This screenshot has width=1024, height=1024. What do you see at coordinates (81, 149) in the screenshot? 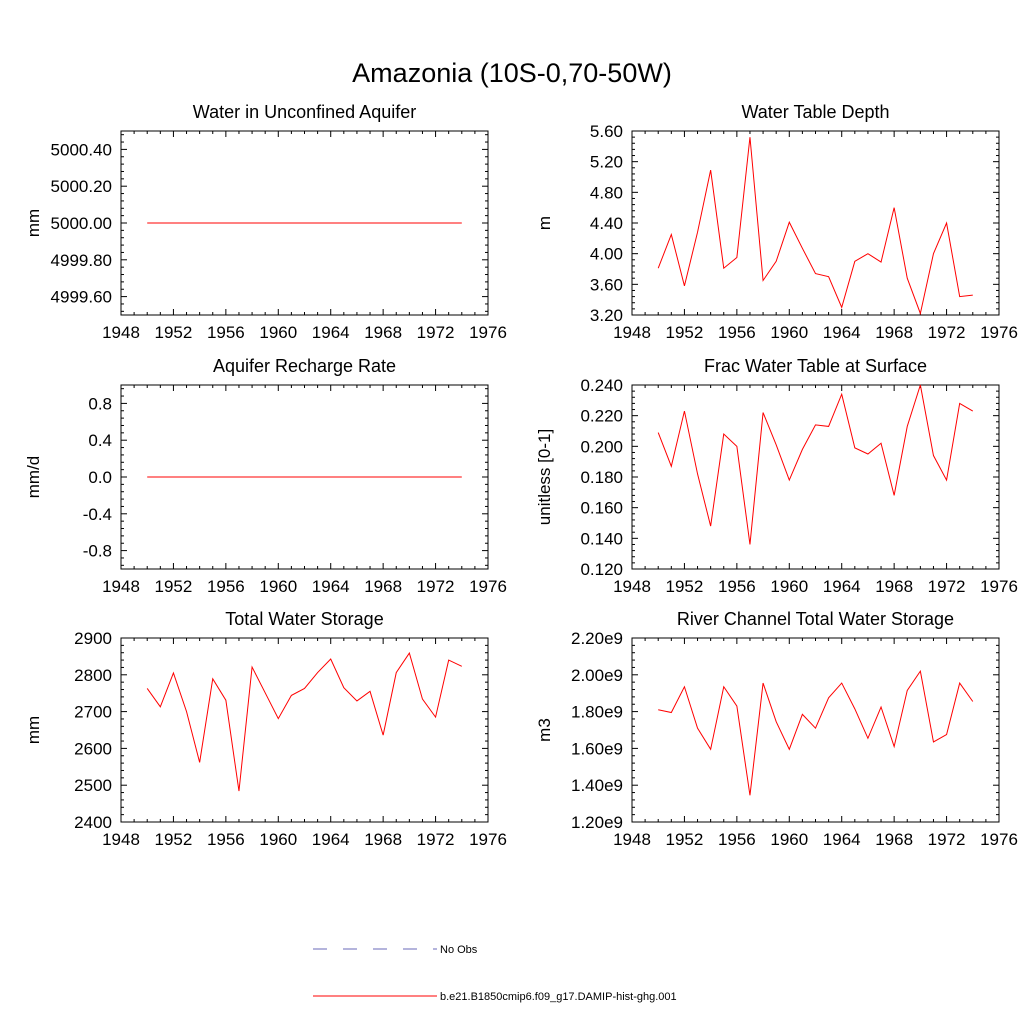
I see `y-tick-label: 5000.40` at bounding box center [81, 149].